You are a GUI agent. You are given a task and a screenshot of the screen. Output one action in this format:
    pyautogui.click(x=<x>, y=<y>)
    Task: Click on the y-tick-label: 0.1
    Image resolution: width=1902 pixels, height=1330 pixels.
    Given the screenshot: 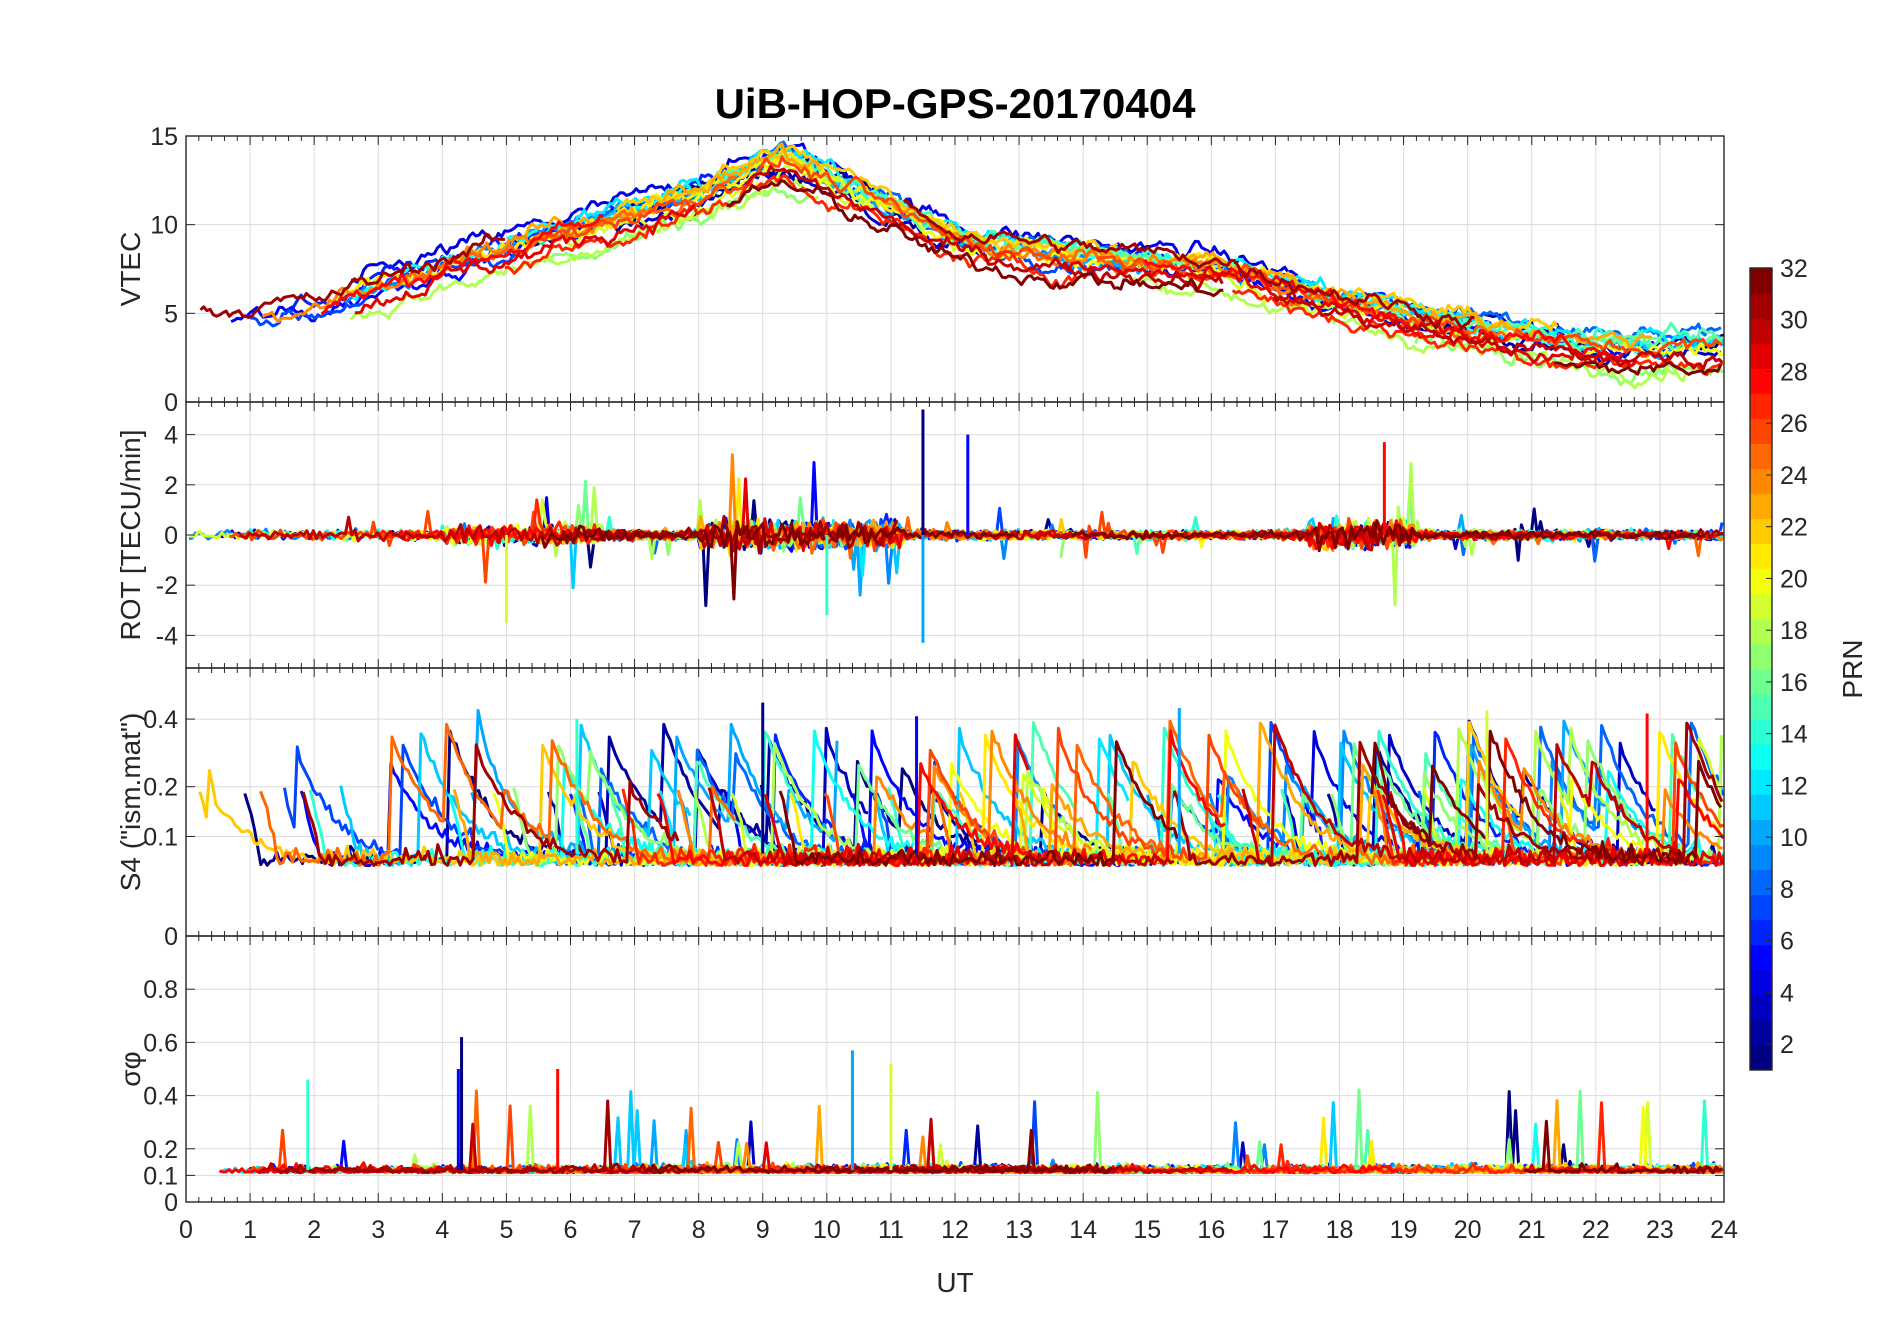 What is the action you would take?
    pyautogui.click(x=160, y=1176)
    